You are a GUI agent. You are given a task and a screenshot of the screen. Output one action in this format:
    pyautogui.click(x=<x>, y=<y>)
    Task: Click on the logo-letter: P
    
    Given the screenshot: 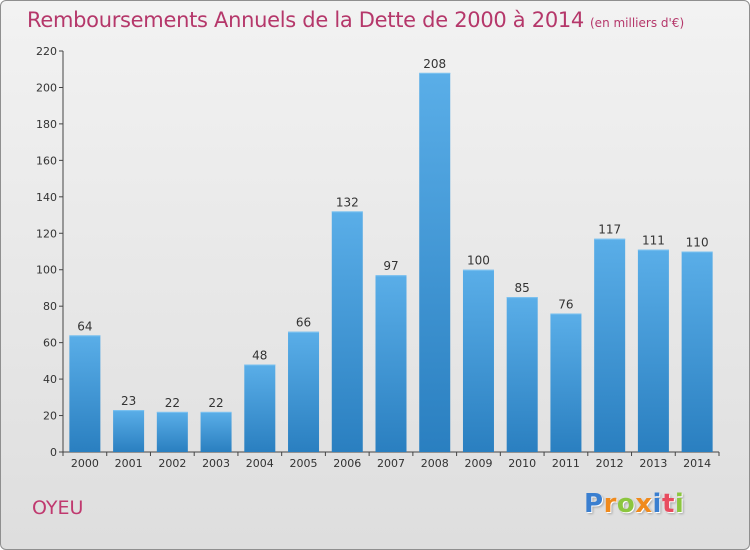 What is the action you would take?
    pyautogui.click(x=594, y=504)
    